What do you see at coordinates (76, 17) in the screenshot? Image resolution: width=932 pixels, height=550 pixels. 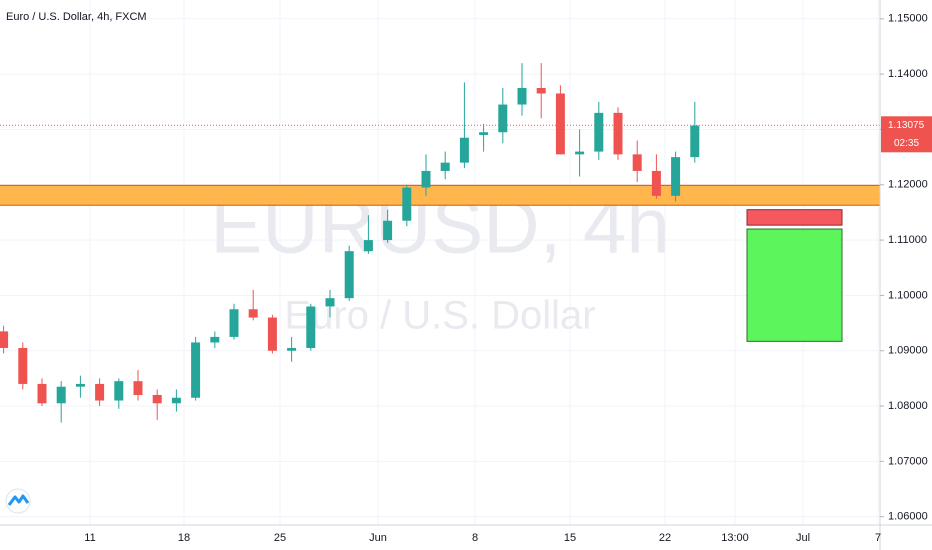 I see `chart-title: Euro / U.S. Dollar, 4h, FXCM` at bounding box center [76, 17].